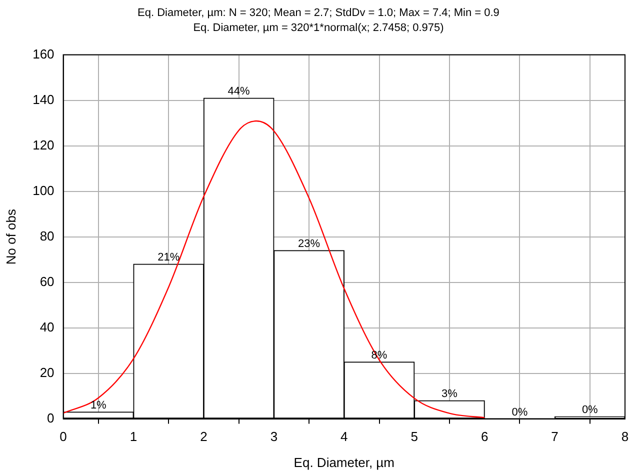 This screenshot has height=475, width=637. Describe the element at coordinates (98, 406) in the screenshot. I see `annotation: 1%` at that location.